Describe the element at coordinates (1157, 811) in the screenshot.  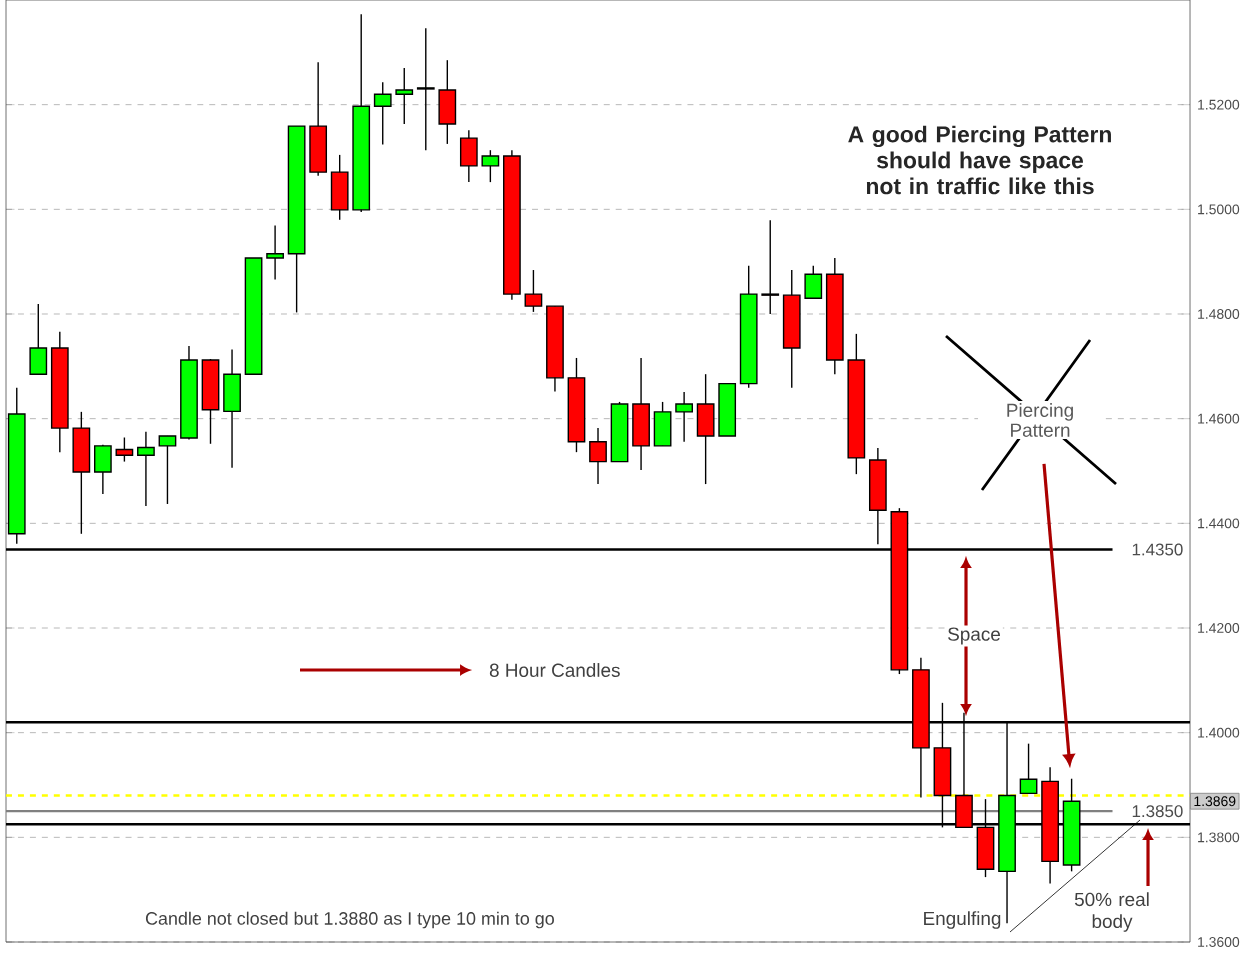
I see `ref-line-label: 1.3850` at that location.